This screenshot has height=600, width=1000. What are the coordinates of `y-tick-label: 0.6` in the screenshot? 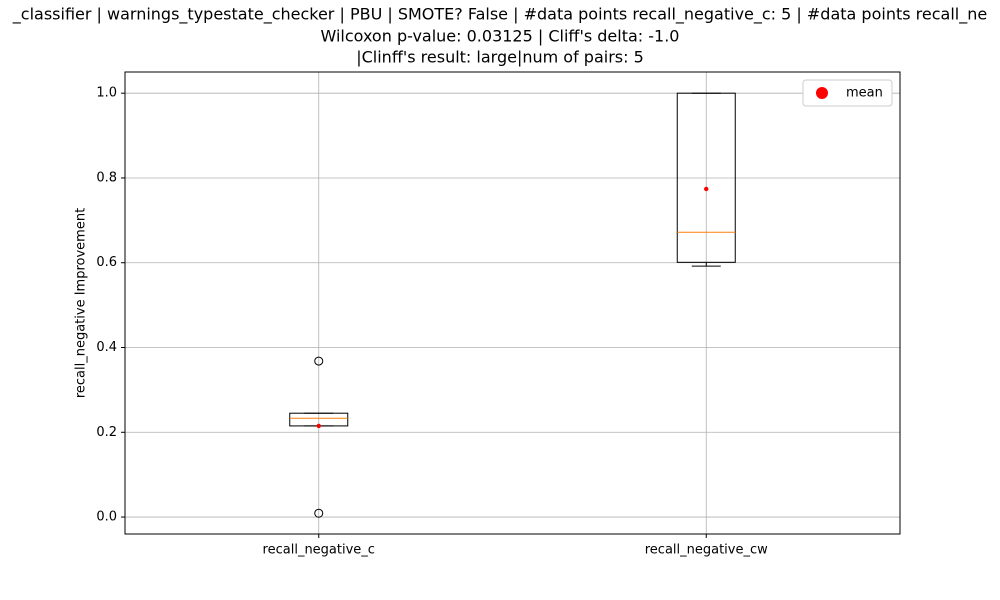 It's located at (106, 262).